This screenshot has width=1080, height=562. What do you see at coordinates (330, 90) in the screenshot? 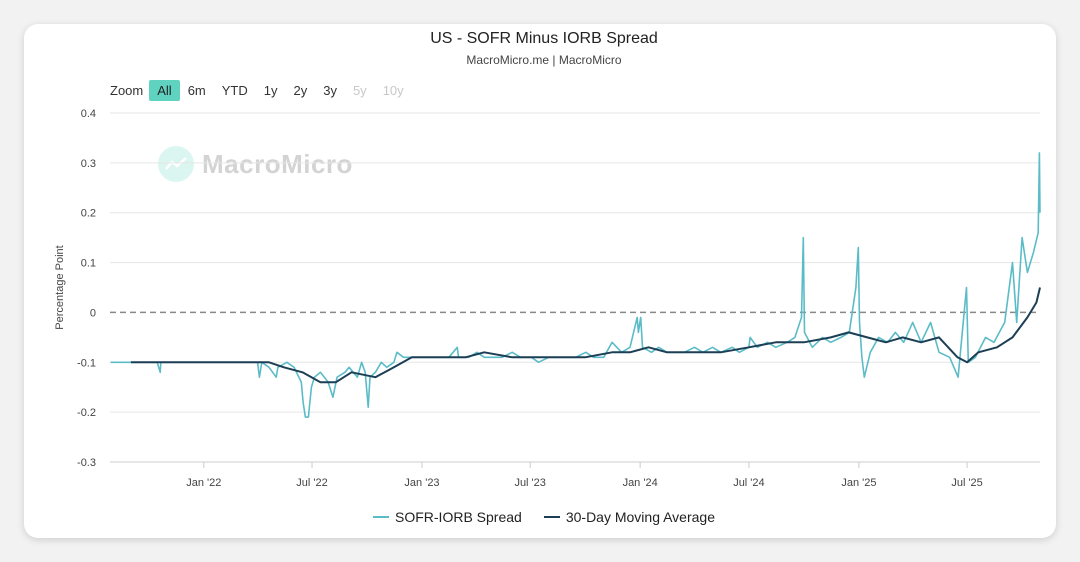
I see `zoom-3y-button: 3y` at bounding box center [330, 90].